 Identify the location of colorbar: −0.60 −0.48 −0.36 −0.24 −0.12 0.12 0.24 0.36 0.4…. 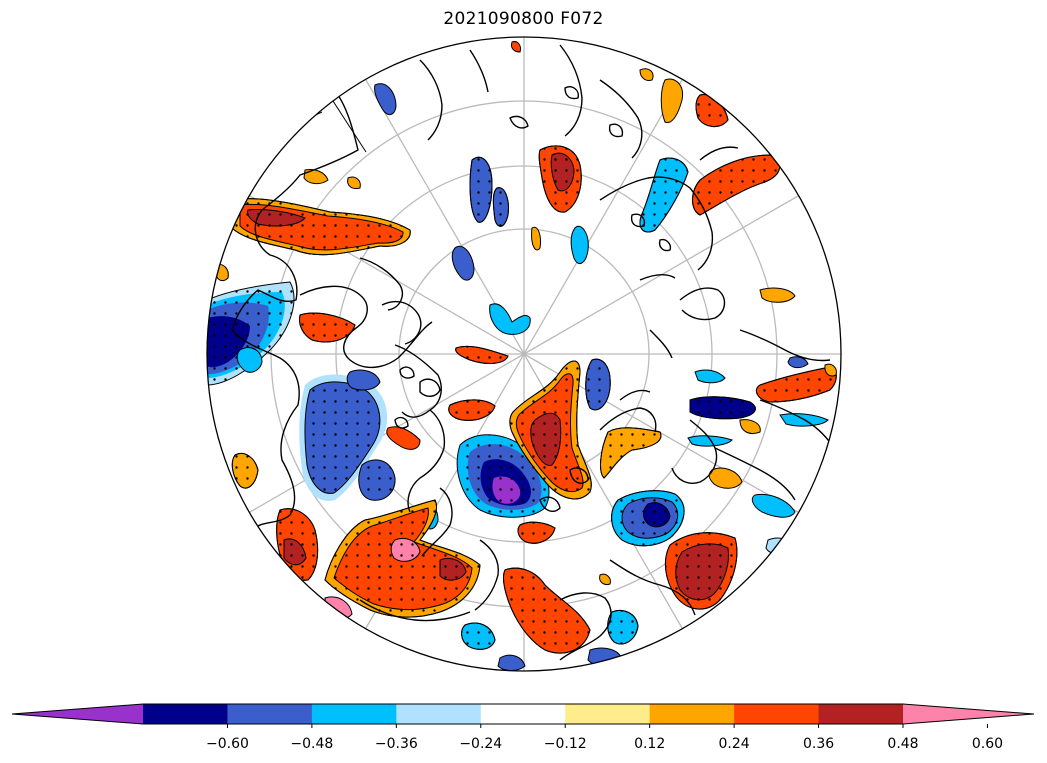
(523, 727).